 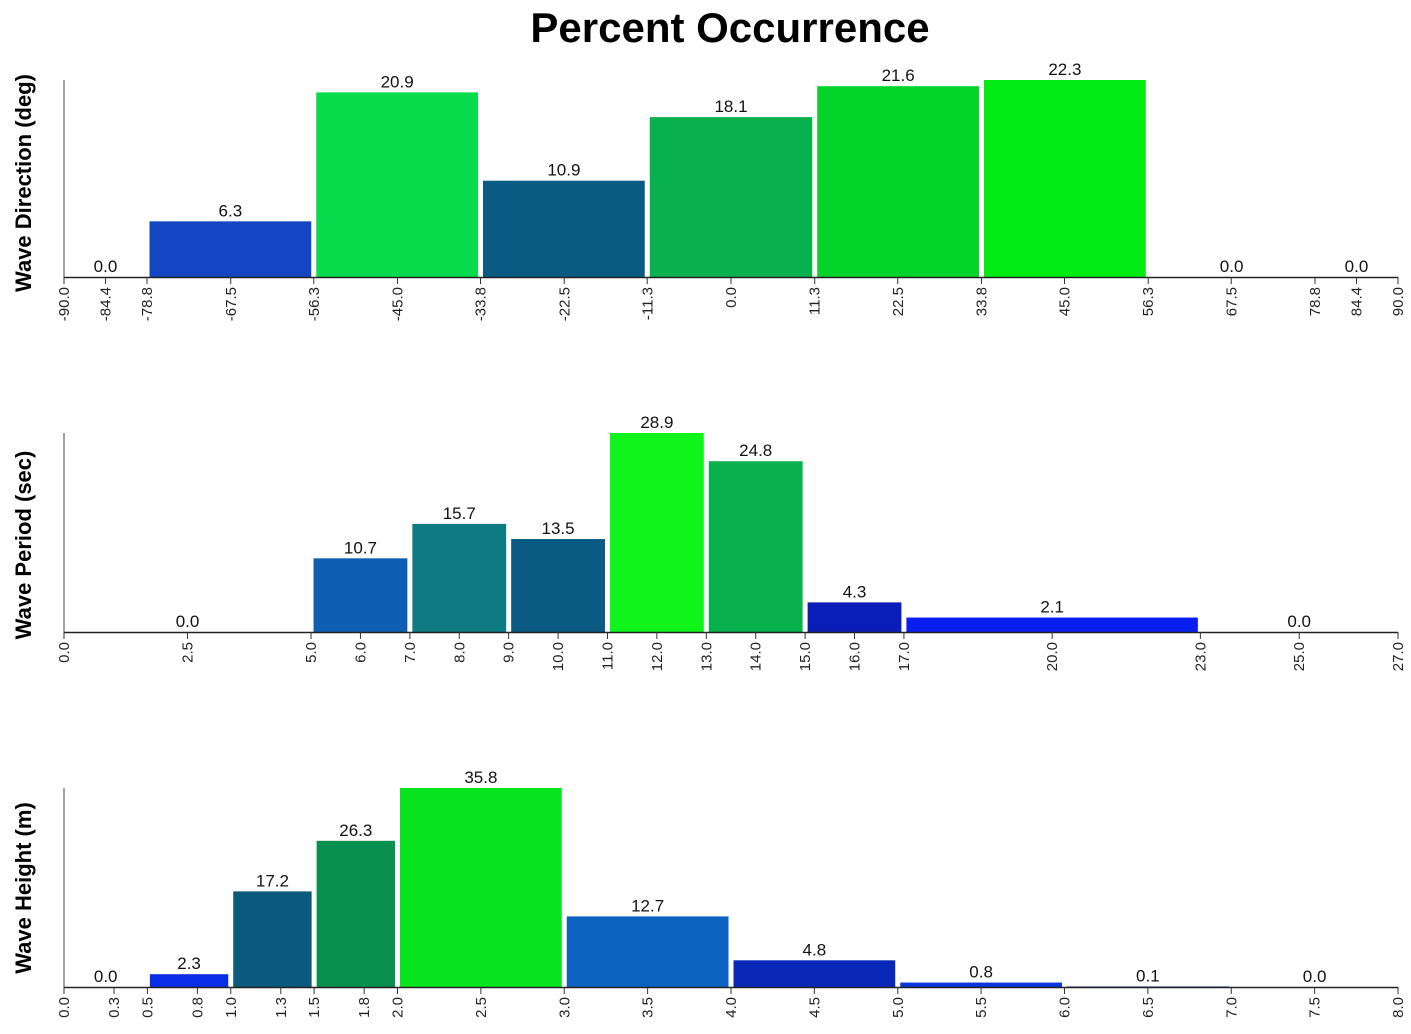 What do you see at coordinates (189, 963) in the screenshot?
I see `bar-value-label: 2.3` at bounding box center [189, 963].